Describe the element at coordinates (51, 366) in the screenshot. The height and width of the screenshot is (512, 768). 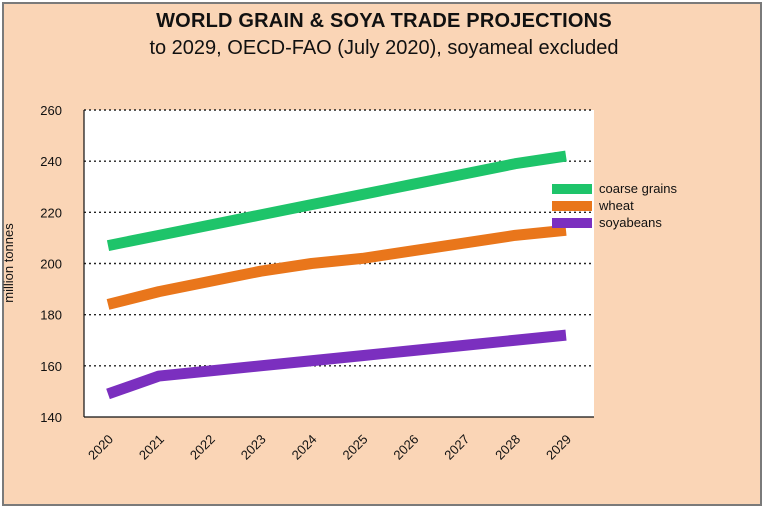
I see `y-tick-label: 160` at that location.